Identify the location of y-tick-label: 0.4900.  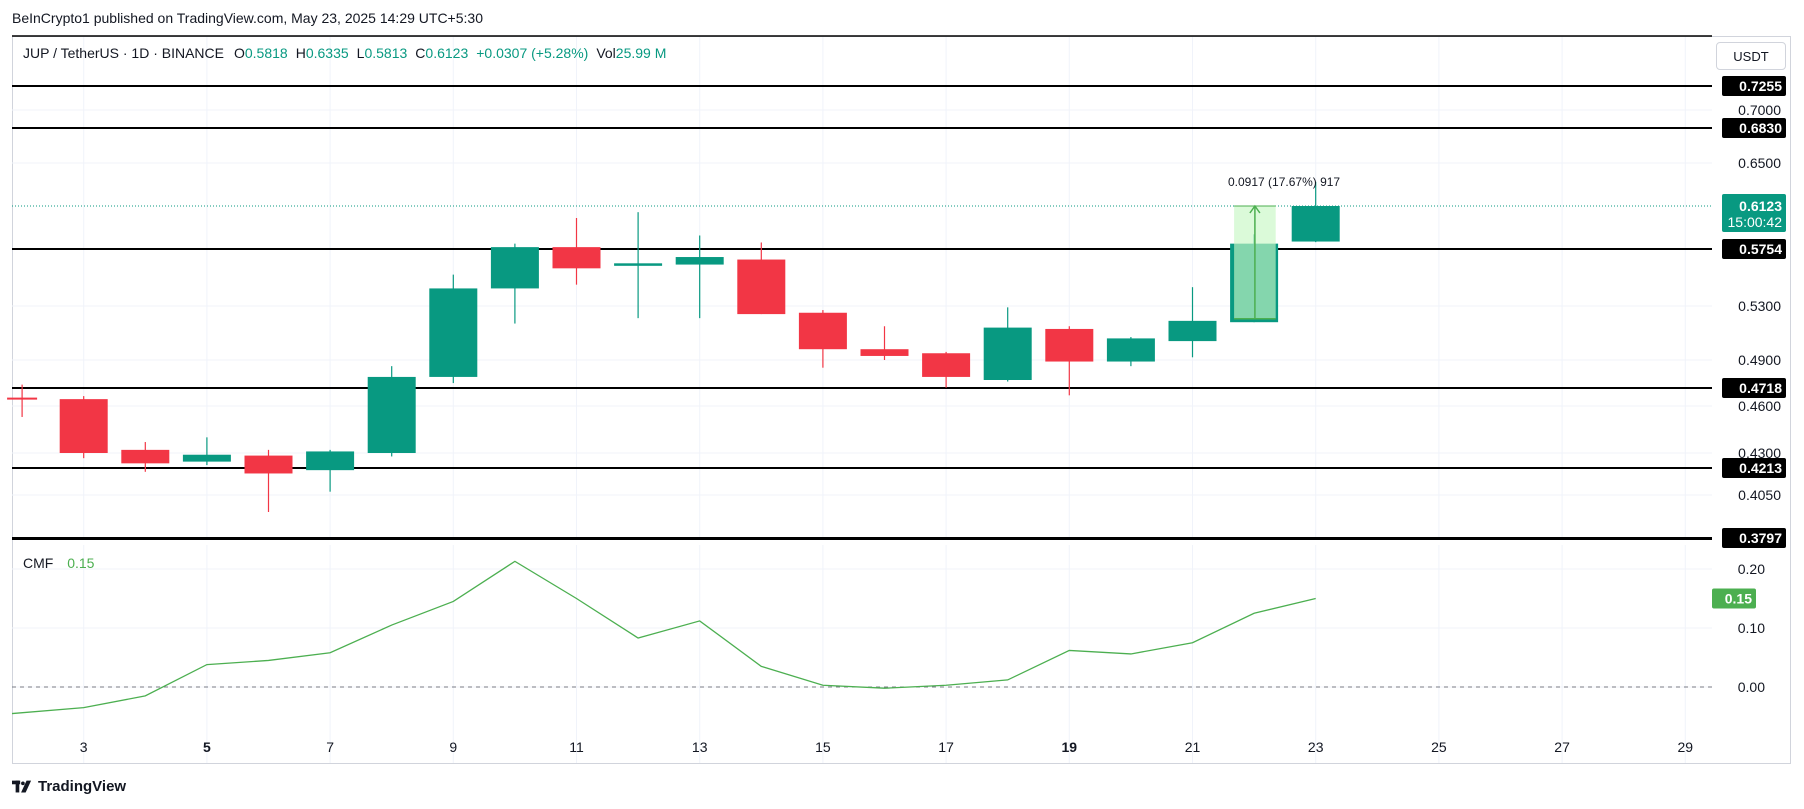
(1759, 360).